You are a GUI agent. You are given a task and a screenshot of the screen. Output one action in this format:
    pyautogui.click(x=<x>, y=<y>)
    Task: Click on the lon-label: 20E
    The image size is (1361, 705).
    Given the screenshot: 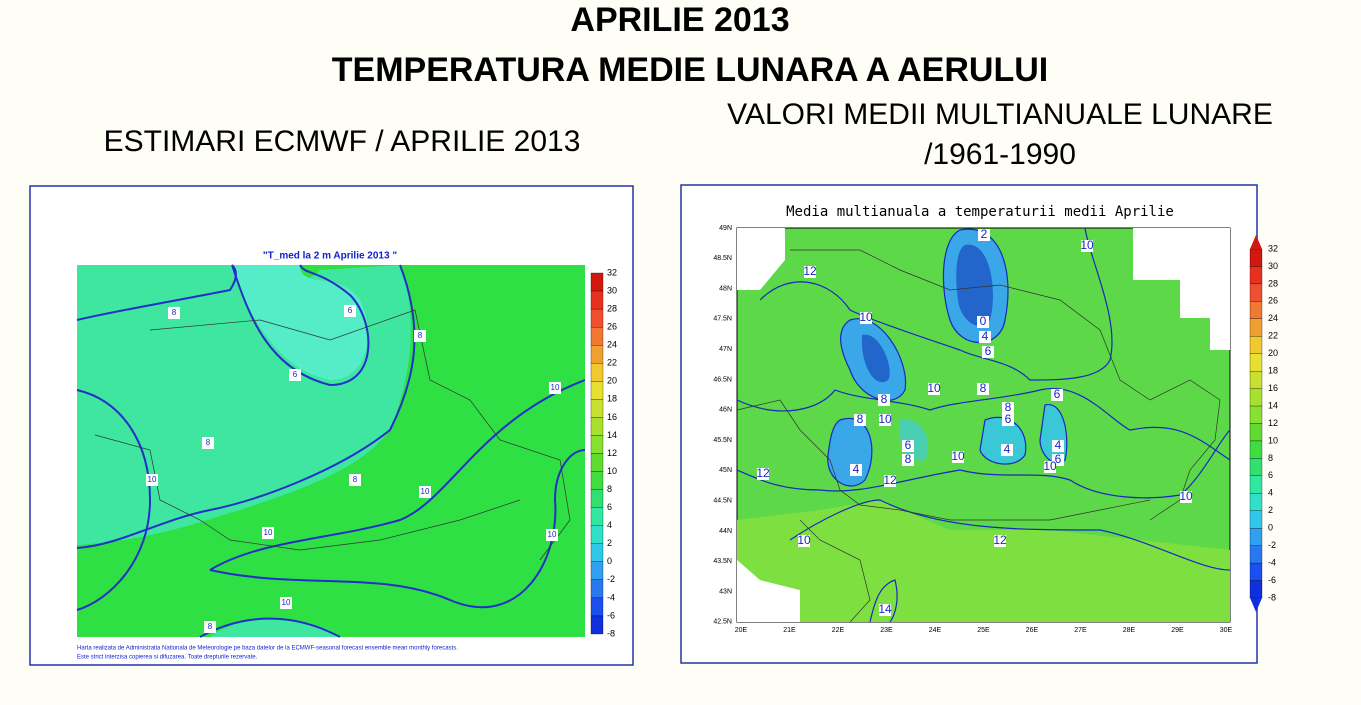 What is the action you would take?
    pyautogui.click(x=741, y=630)
    